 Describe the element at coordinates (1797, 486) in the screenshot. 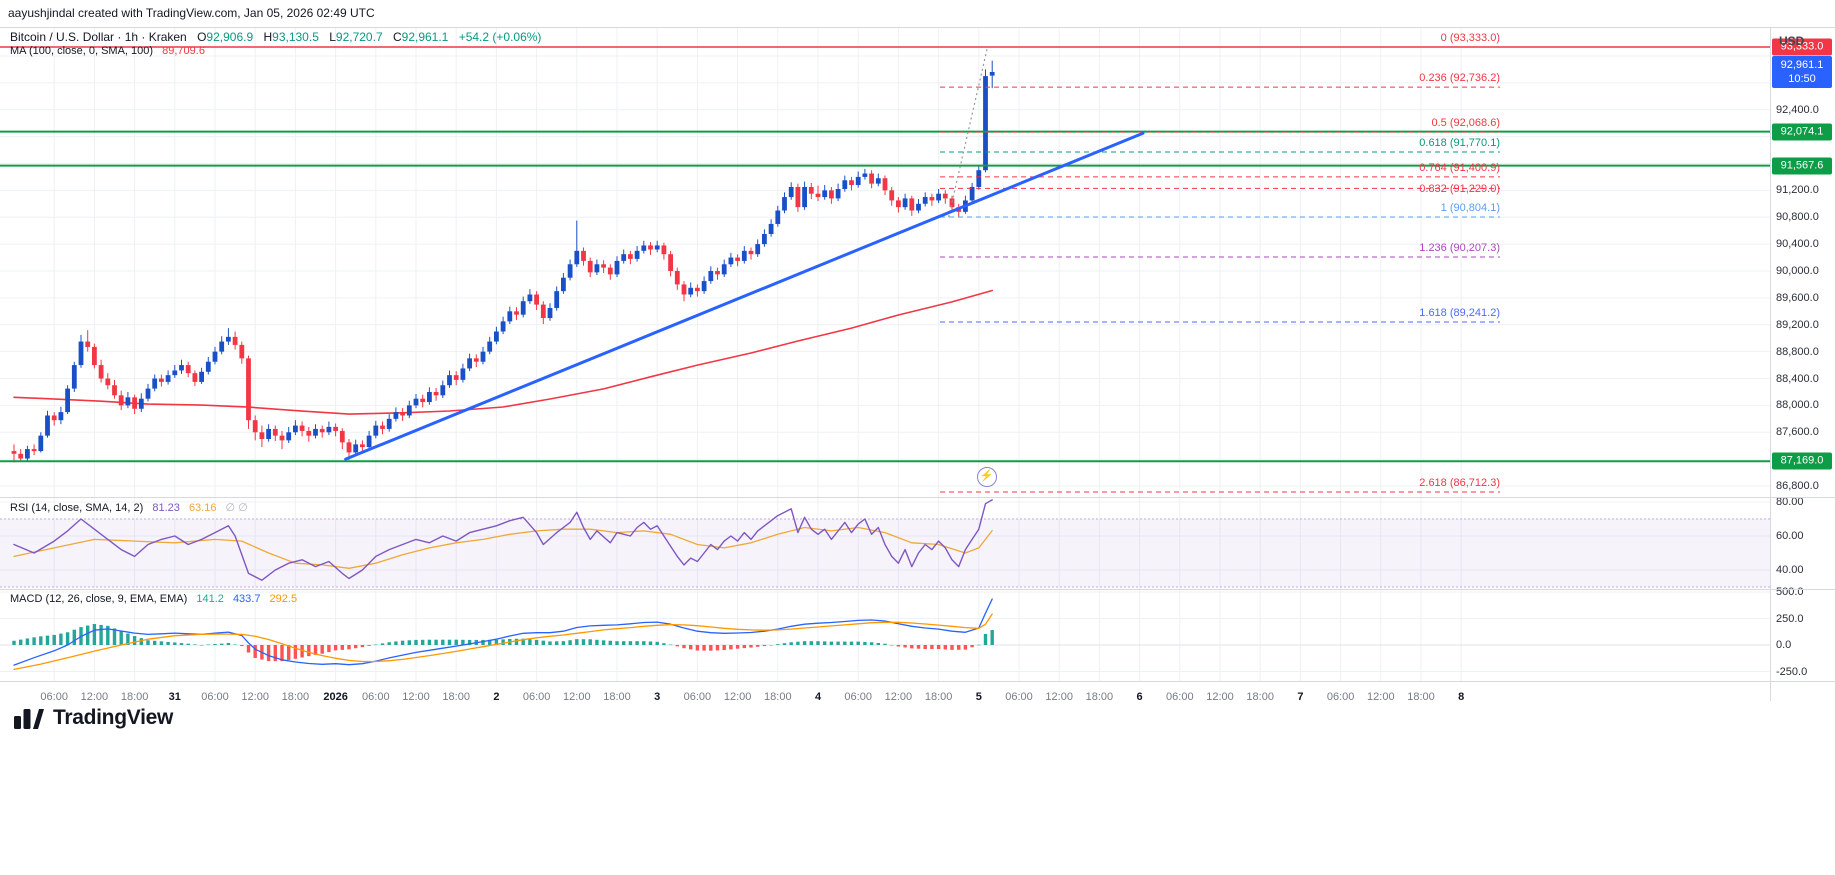

I see `price-tick: 86,800.0` at that location.